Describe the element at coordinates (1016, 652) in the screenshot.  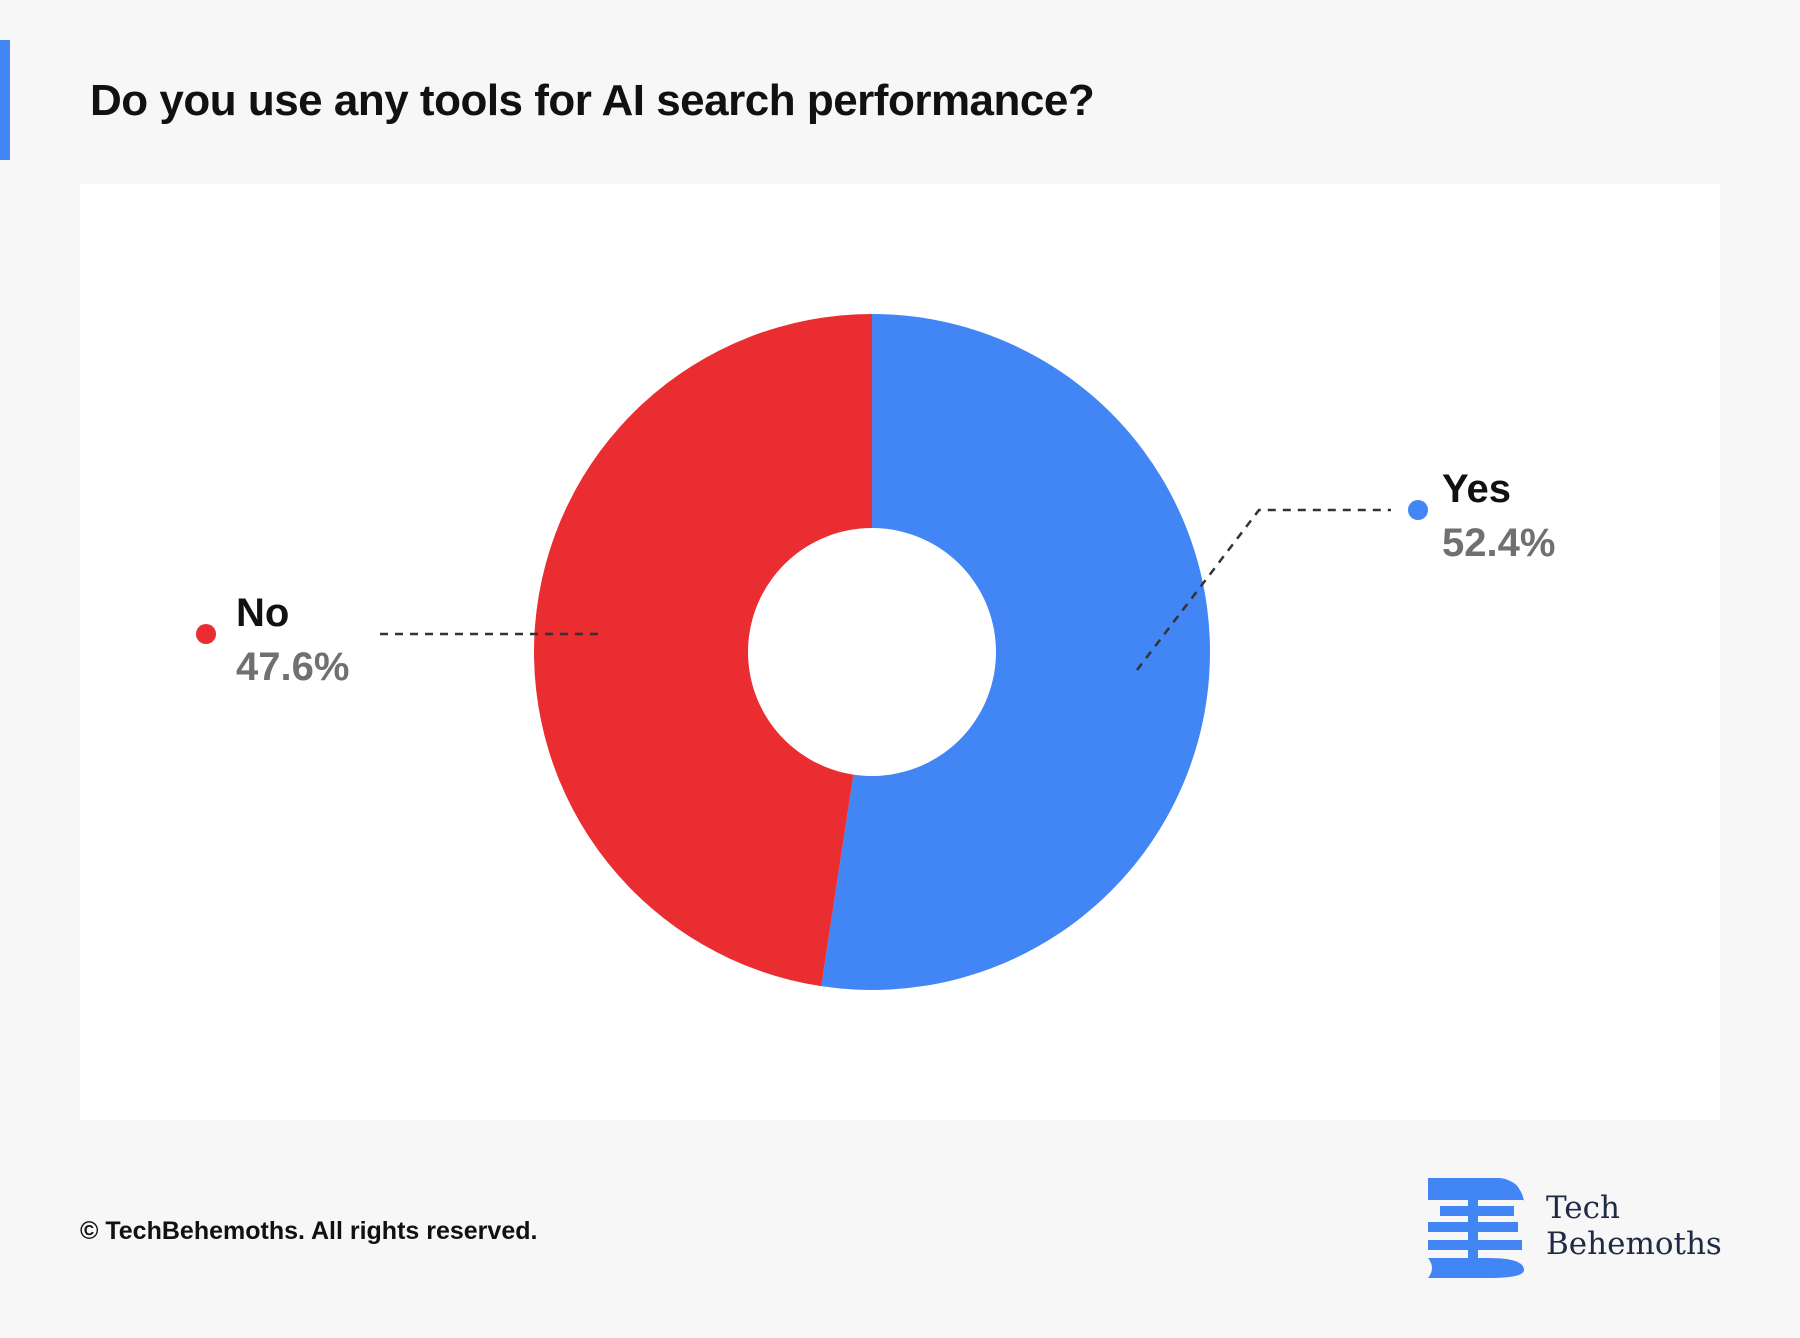
I see `slice-yes` at that location.